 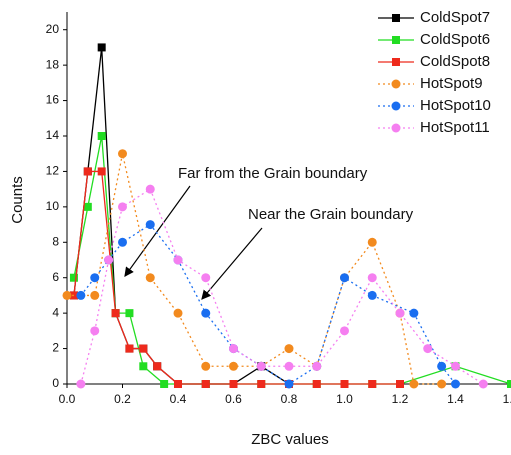 I want to click on y-tick-label: 18, so click(x=53, y=64).